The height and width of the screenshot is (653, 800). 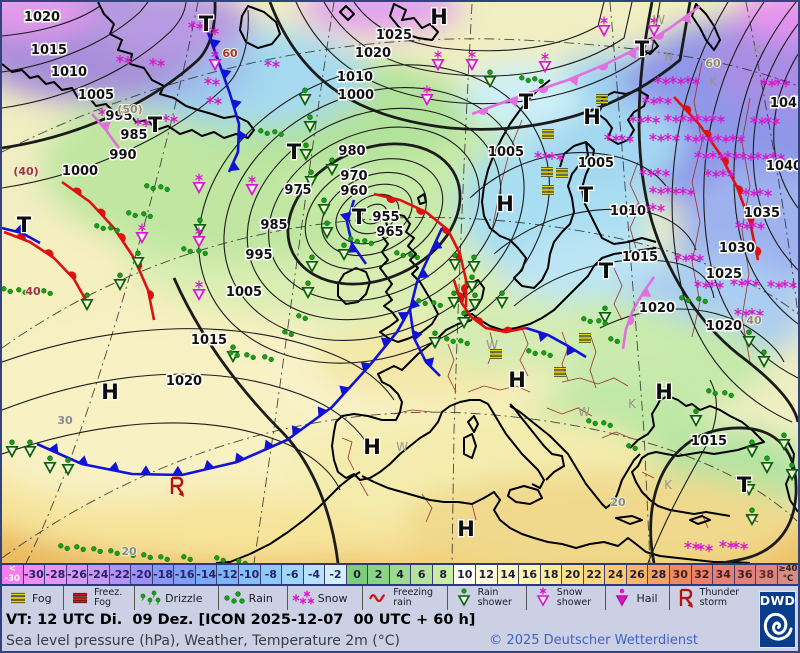 I want to click on isobar-label: 980, so click(x=351, y=151).